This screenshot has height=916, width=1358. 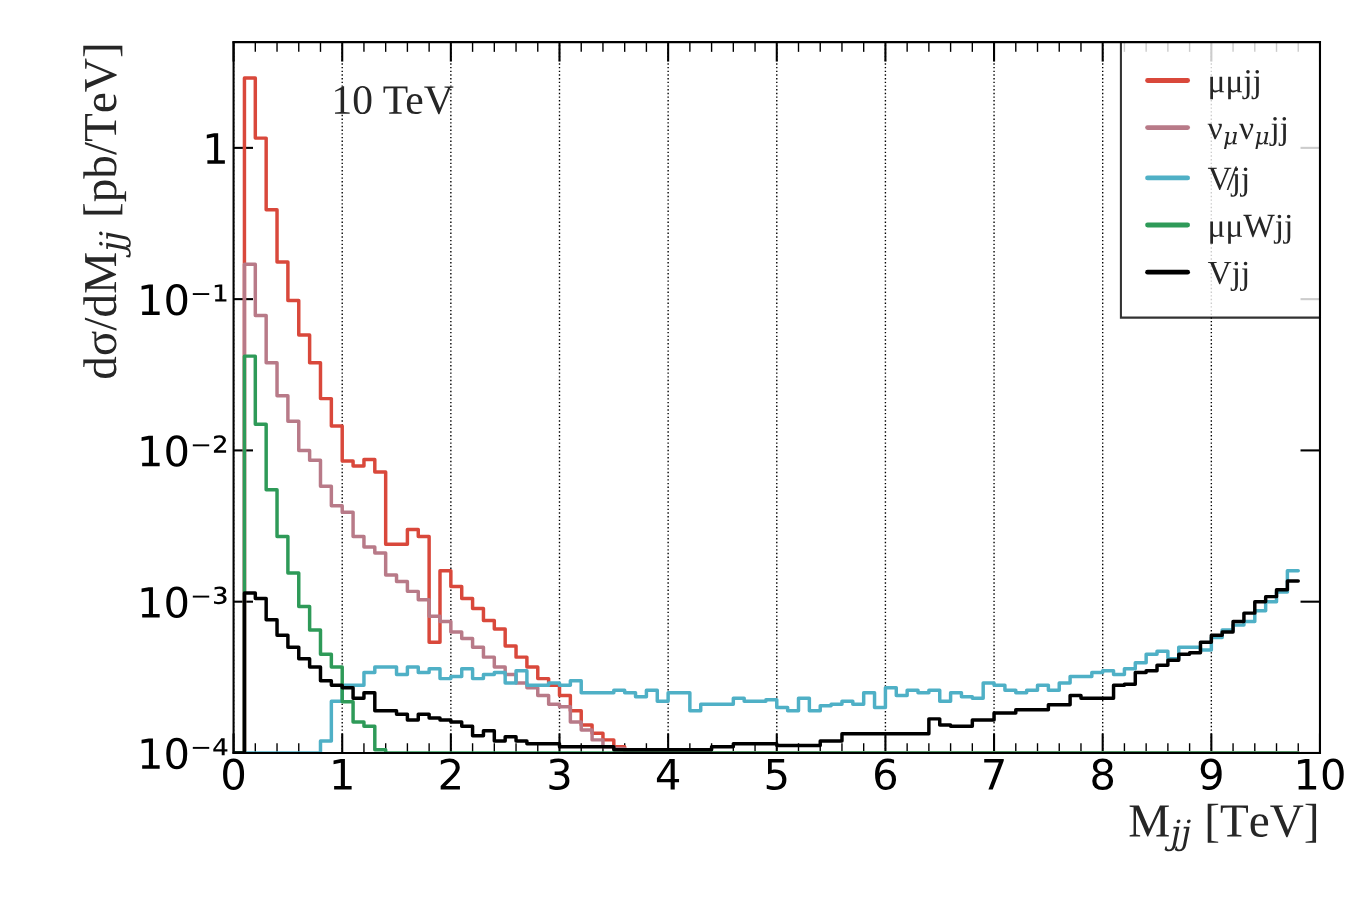 What do you see at coordinates (450, 774) in the screenshot?
I see `x-tick-label: 2` at bounding box center [450, 774].